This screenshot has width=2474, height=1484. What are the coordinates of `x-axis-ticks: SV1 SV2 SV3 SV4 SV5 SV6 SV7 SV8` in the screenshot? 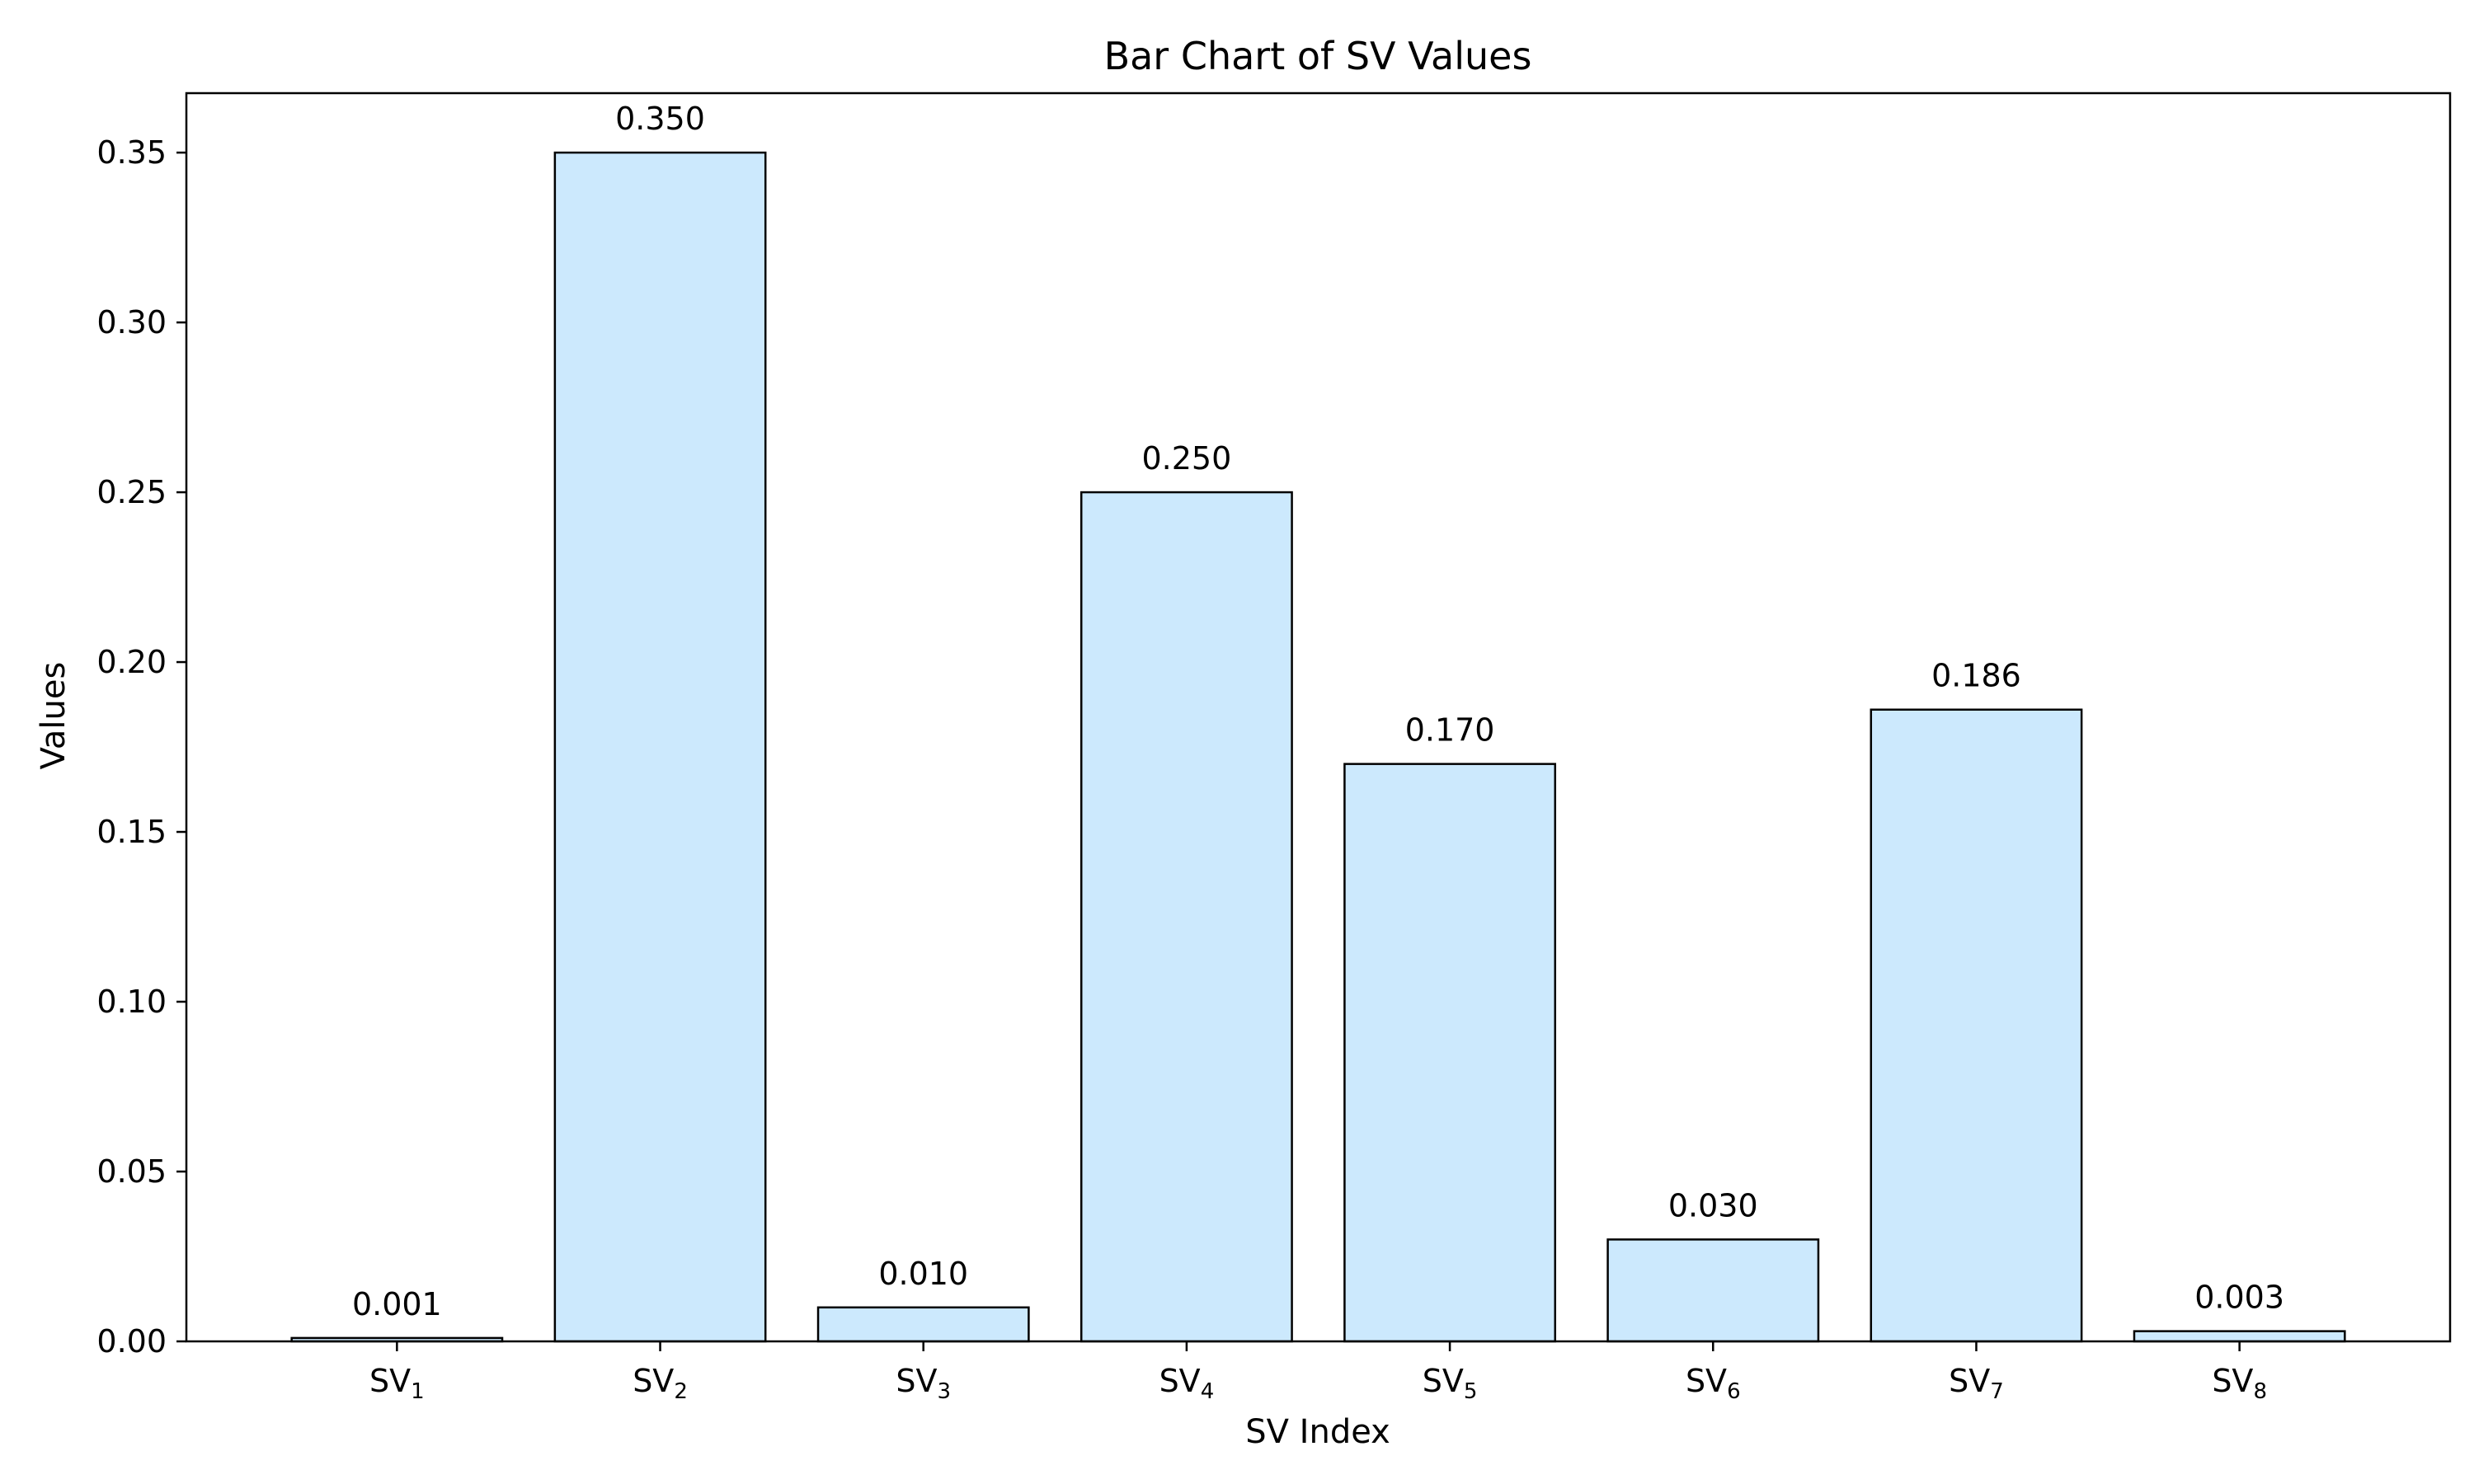 It's located at (1318, 1372).